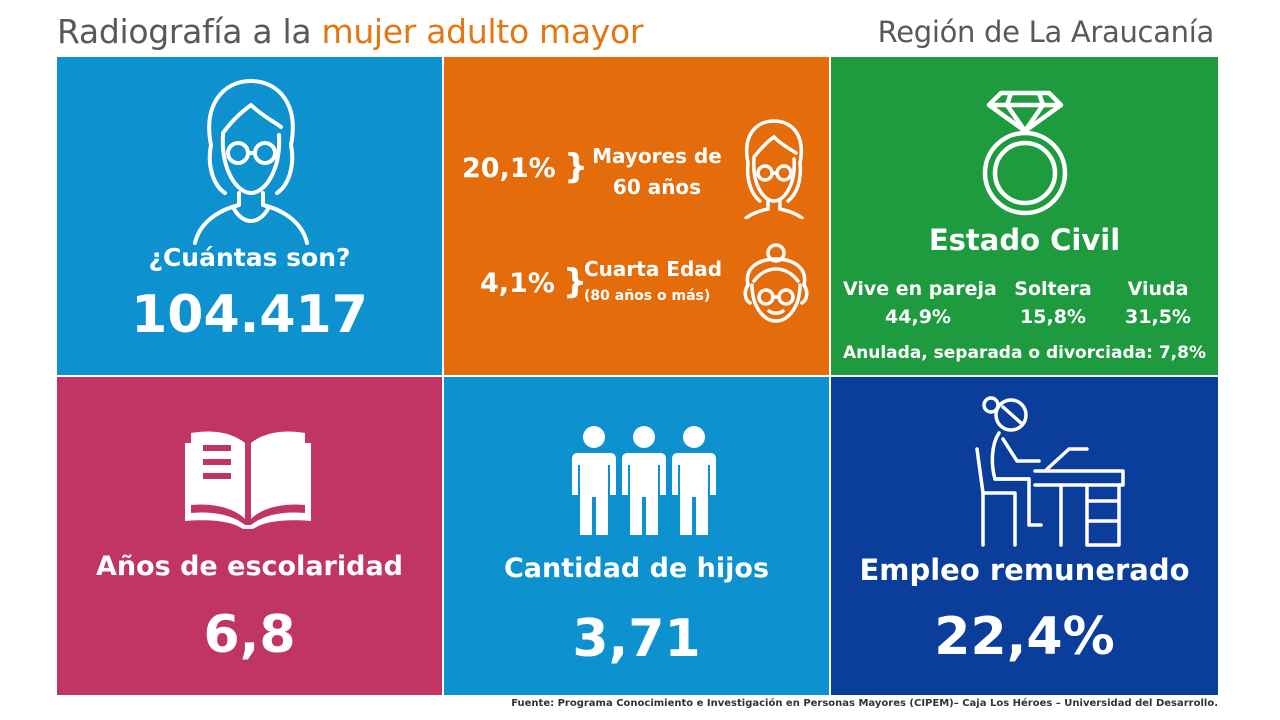  Describe the element at coordinates (636, 639) in the screenshot. I see `hijos-value: 3,71` at that location.